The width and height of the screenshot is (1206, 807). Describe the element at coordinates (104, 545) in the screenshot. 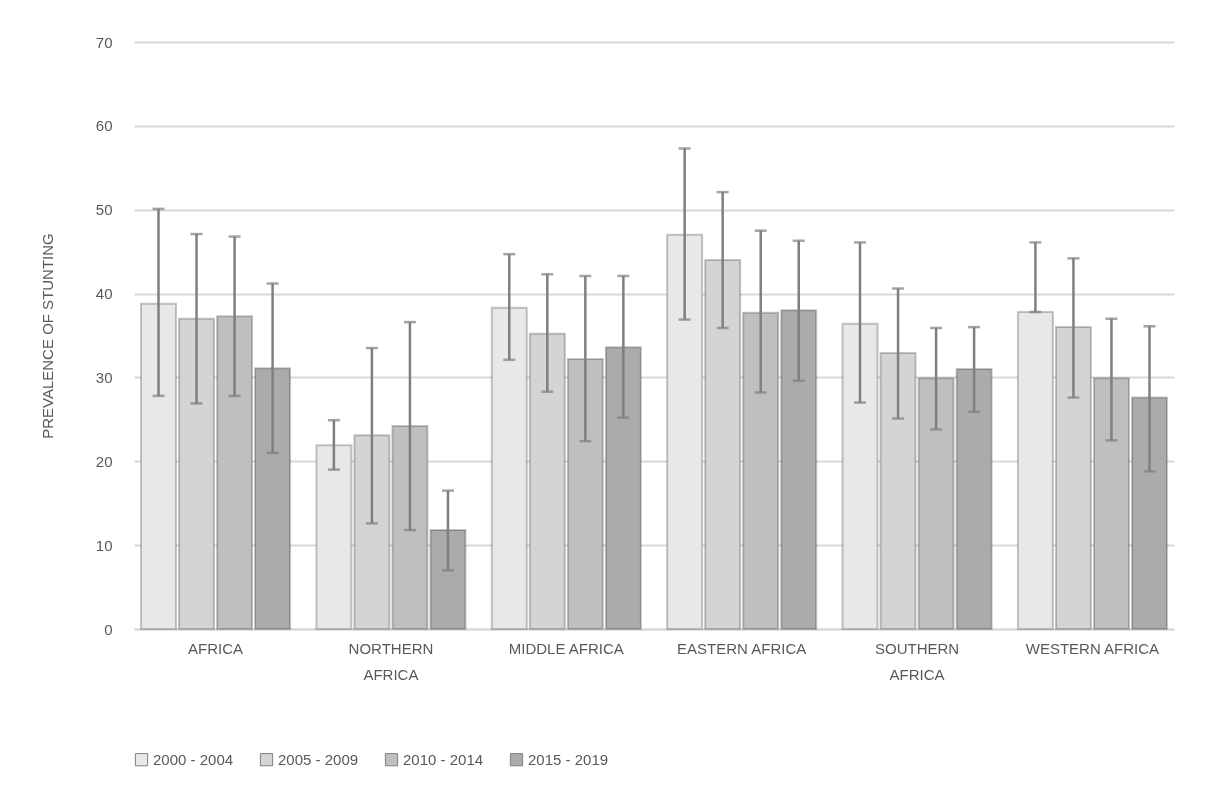

I see `y-tick-label: 10` at that location.